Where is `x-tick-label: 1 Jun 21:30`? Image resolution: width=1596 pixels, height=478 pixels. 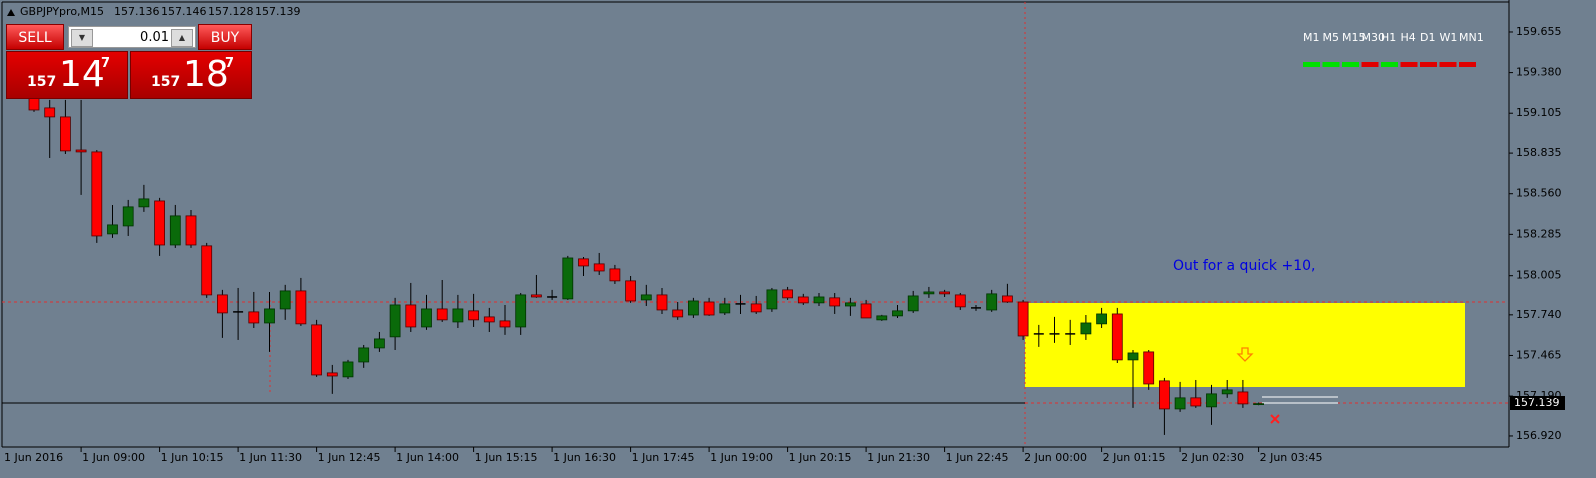 x-tick-label: 1 Jun 21:30 is located at coordinates (898, 457).